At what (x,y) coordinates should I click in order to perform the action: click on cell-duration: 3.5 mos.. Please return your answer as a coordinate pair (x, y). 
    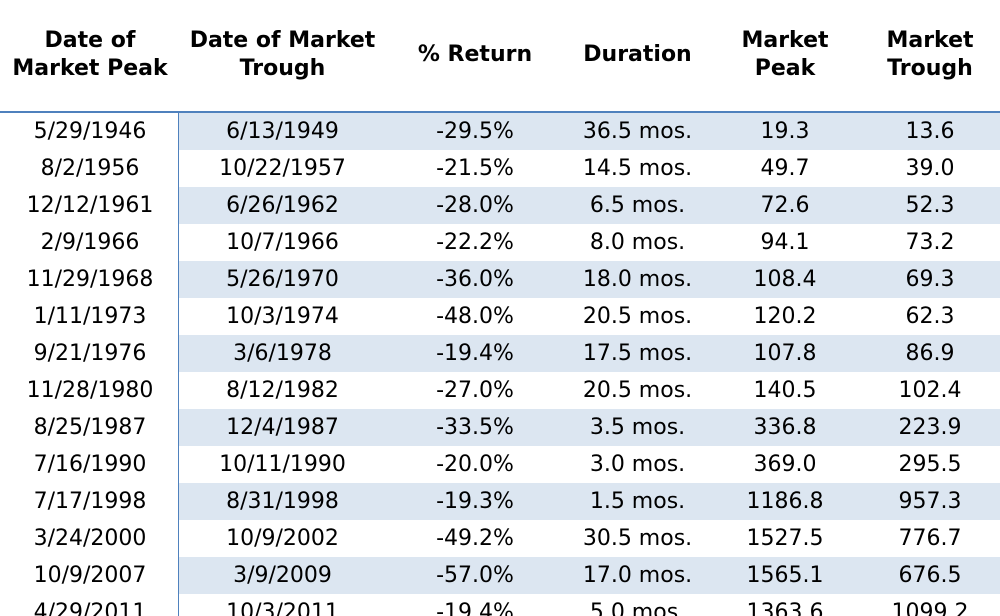
    Looking at the image, I should click on (637, 427).